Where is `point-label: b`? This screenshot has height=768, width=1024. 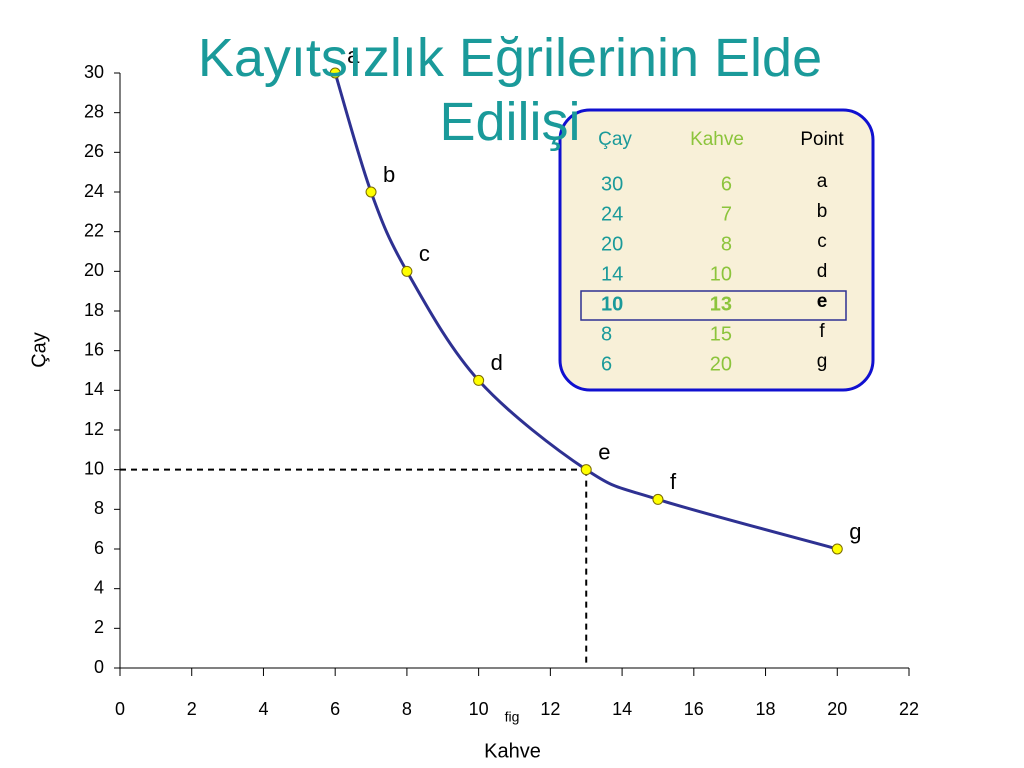 point-label: b is located at coordinates (389, 174).